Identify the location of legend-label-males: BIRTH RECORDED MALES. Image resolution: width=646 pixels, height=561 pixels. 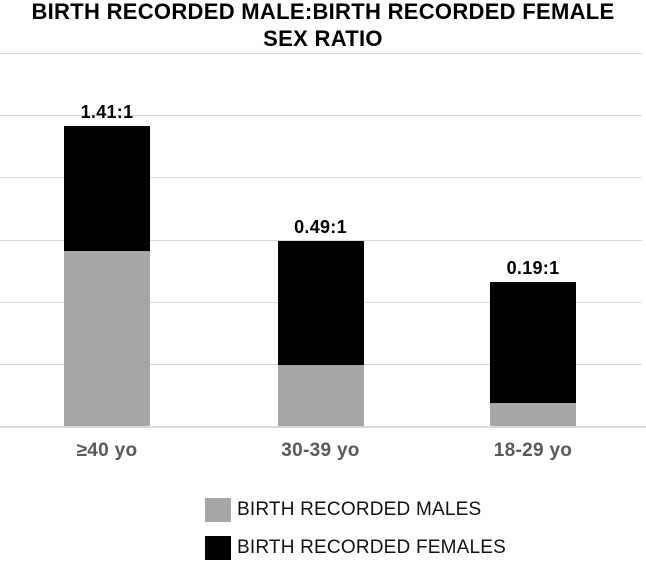
(359, 509).